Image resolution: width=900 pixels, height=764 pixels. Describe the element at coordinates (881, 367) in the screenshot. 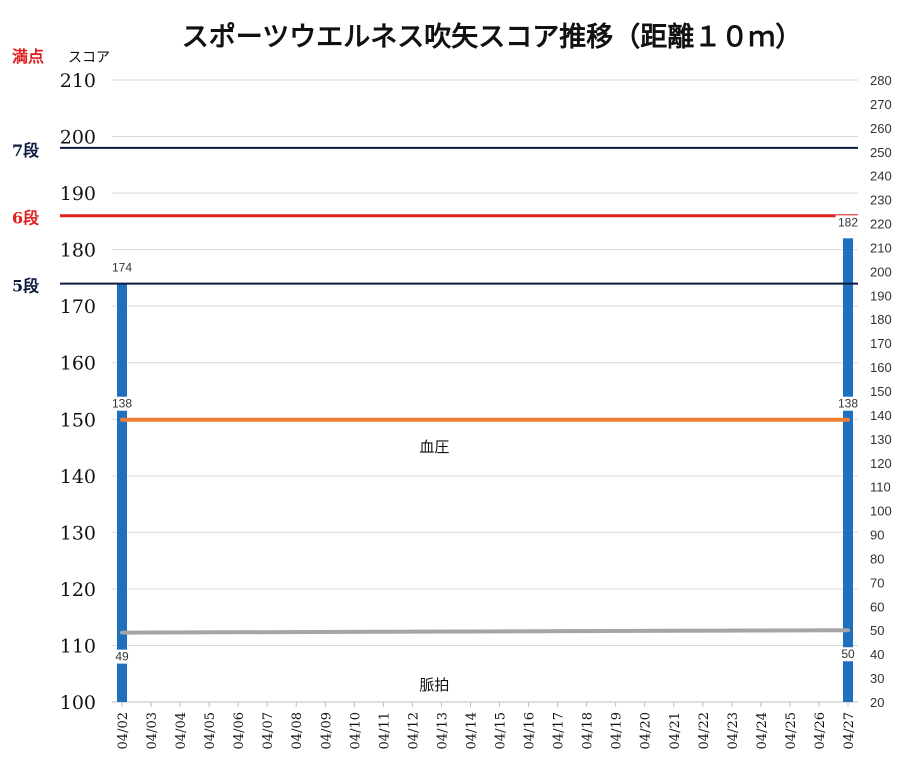

I see `right-tick-label: 160` at that location.